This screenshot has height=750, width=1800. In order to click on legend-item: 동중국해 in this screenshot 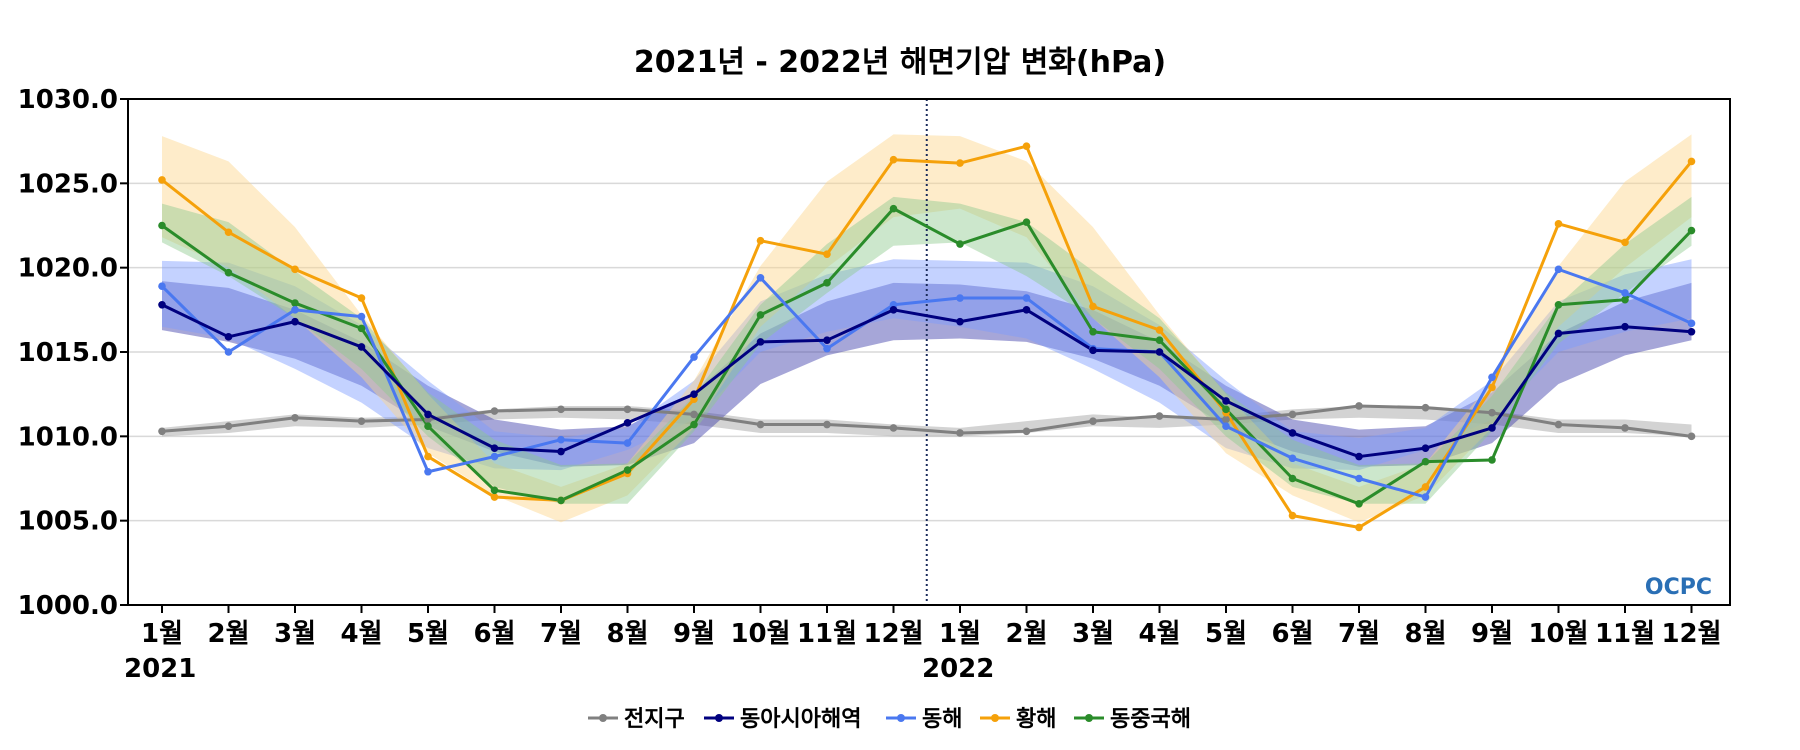, I will do `click(1132, 719)`.